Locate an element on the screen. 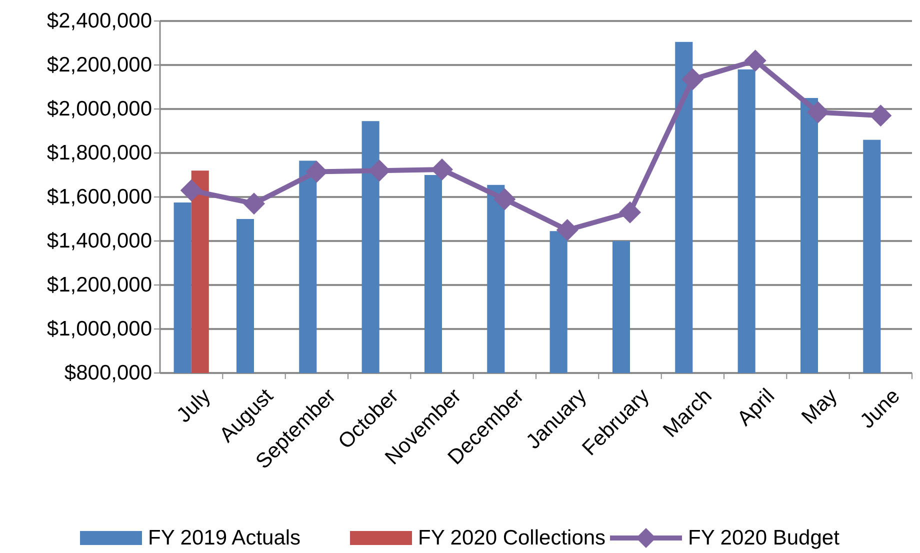 The height and width of the screenshot is (553, 920). y-tick-label: $2,000,000 is located at coordinates (99, 109).